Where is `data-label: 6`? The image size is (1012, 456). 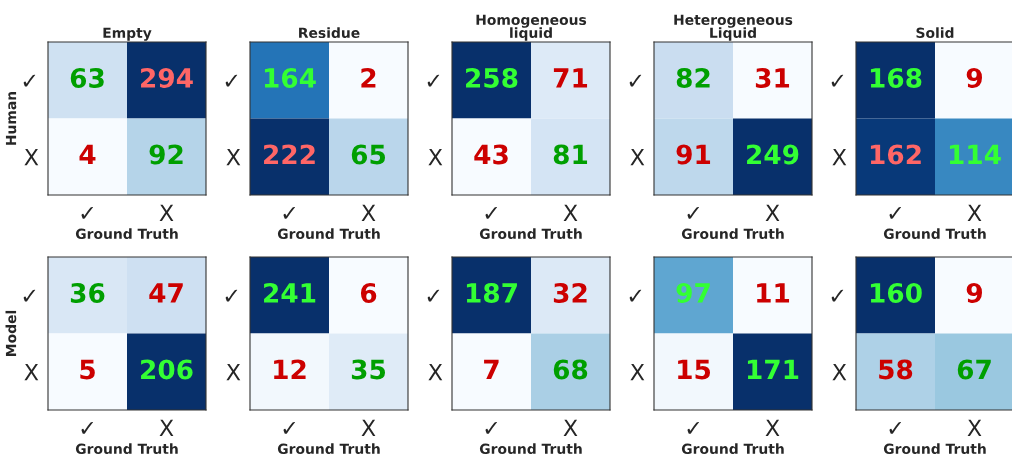
data-label: 6 is located at coordinates (368, 292).